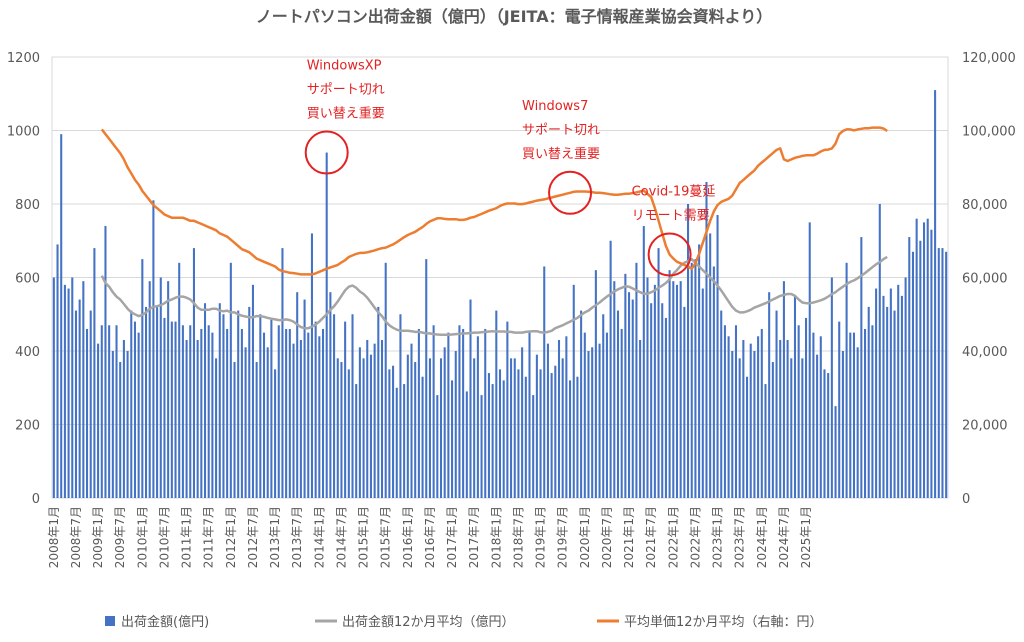 The width and height of the screenshot is (1024, 642). What do you see at coordinates (718, 537) in the screenshot?
I see `x-tick-label: 2023年1月` at bounding box center [718, 537].